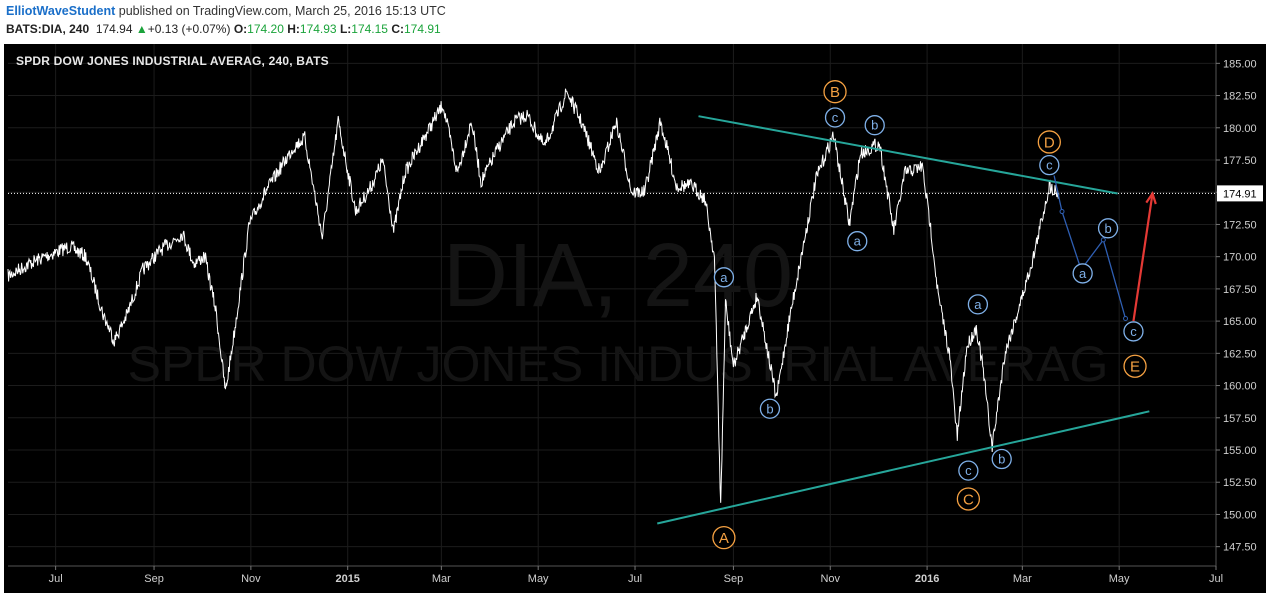  I want to click on upper-trendline, so click(908, 155).